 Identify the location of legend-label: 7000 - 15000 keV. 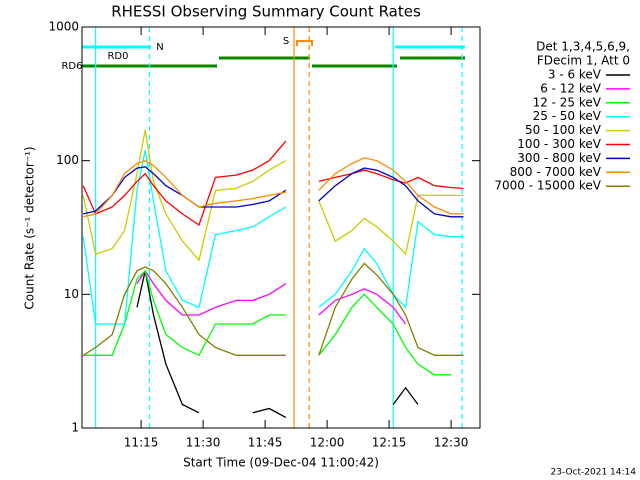
(547, 186).